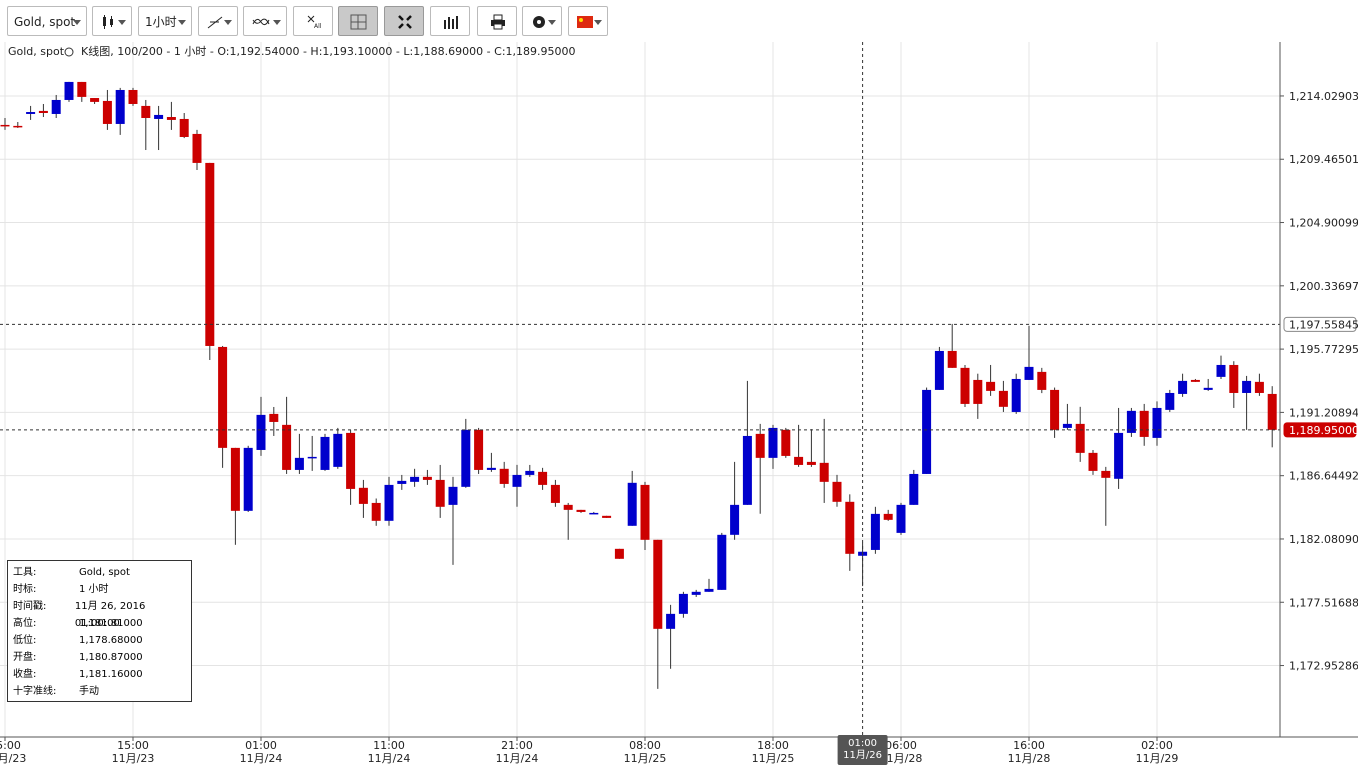 The height and width of the screenshot is (767, 1358). I want to click on language-button, so click(588, 21).